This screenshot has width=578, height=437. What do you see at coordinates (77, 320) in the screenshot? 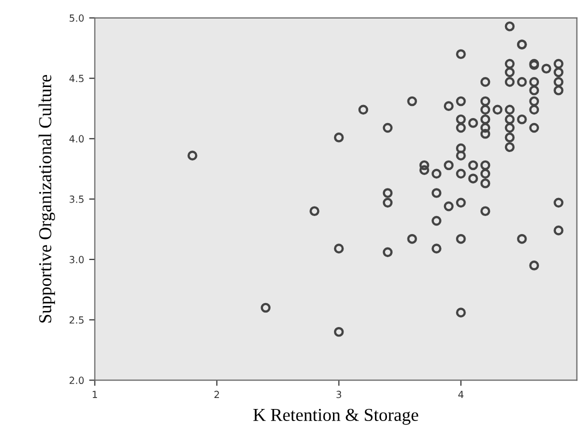
I see `y-tick-label: 2.5` at bounding box center [77, 320].